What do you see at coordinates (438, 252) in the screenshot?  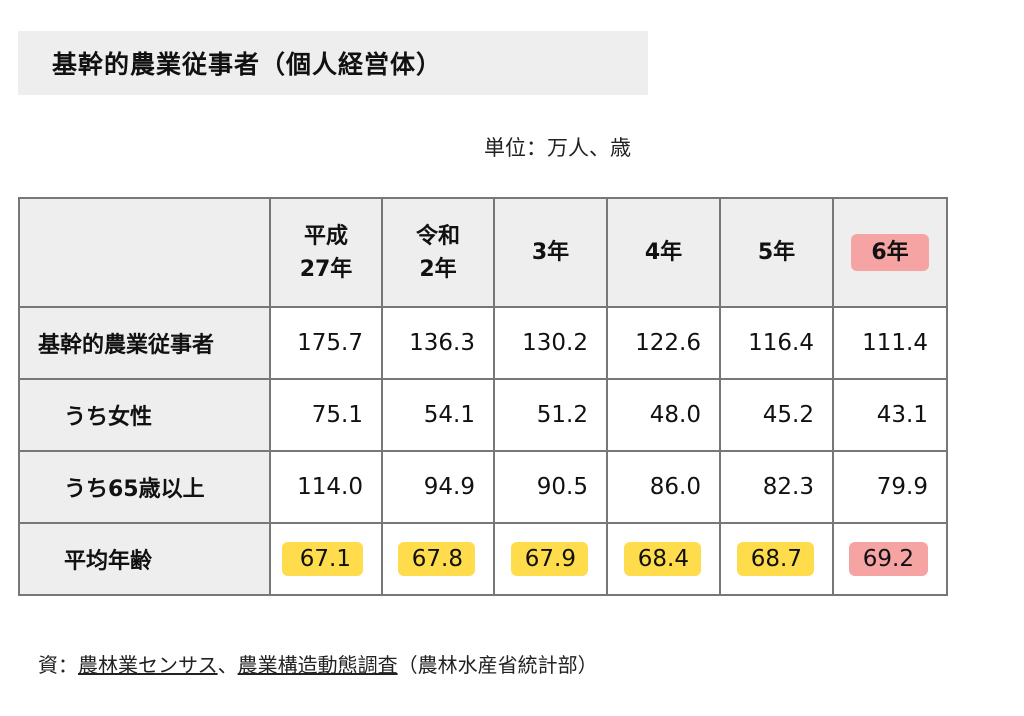 I see `header-cell: 令和 2年` at bounding box center [438, 252].